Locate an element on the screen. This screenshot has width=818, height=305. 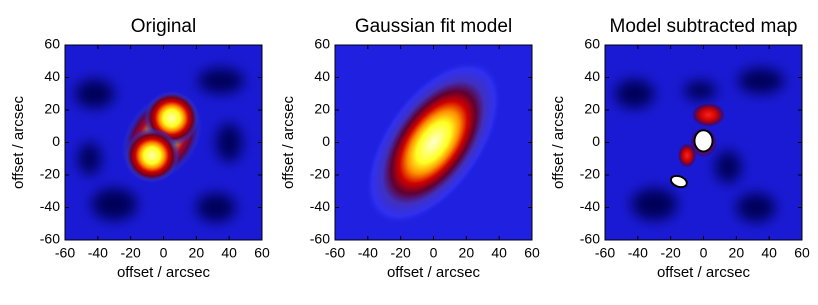
chart-title: Gaussian fit model is located at coordinates (433, 26).